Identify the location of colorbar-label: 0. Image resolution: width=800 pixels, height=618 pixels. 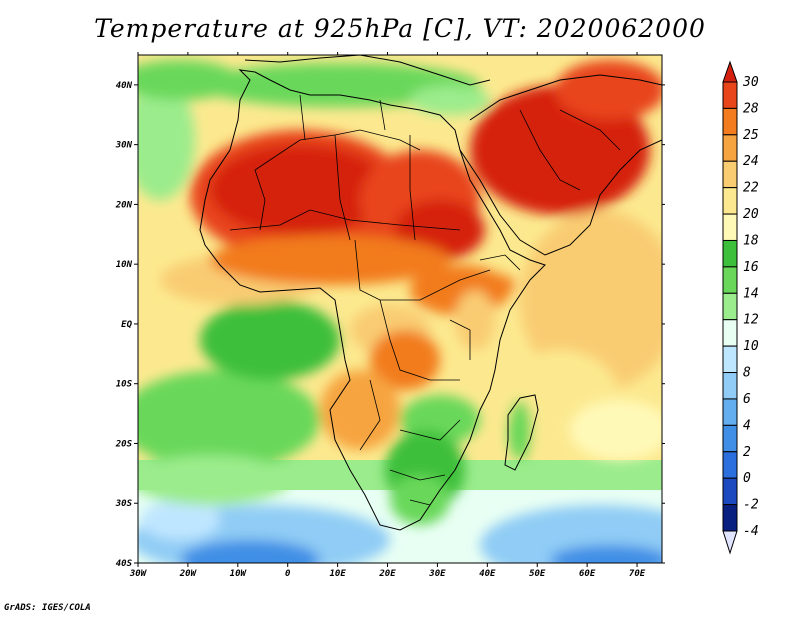
(747, 478).